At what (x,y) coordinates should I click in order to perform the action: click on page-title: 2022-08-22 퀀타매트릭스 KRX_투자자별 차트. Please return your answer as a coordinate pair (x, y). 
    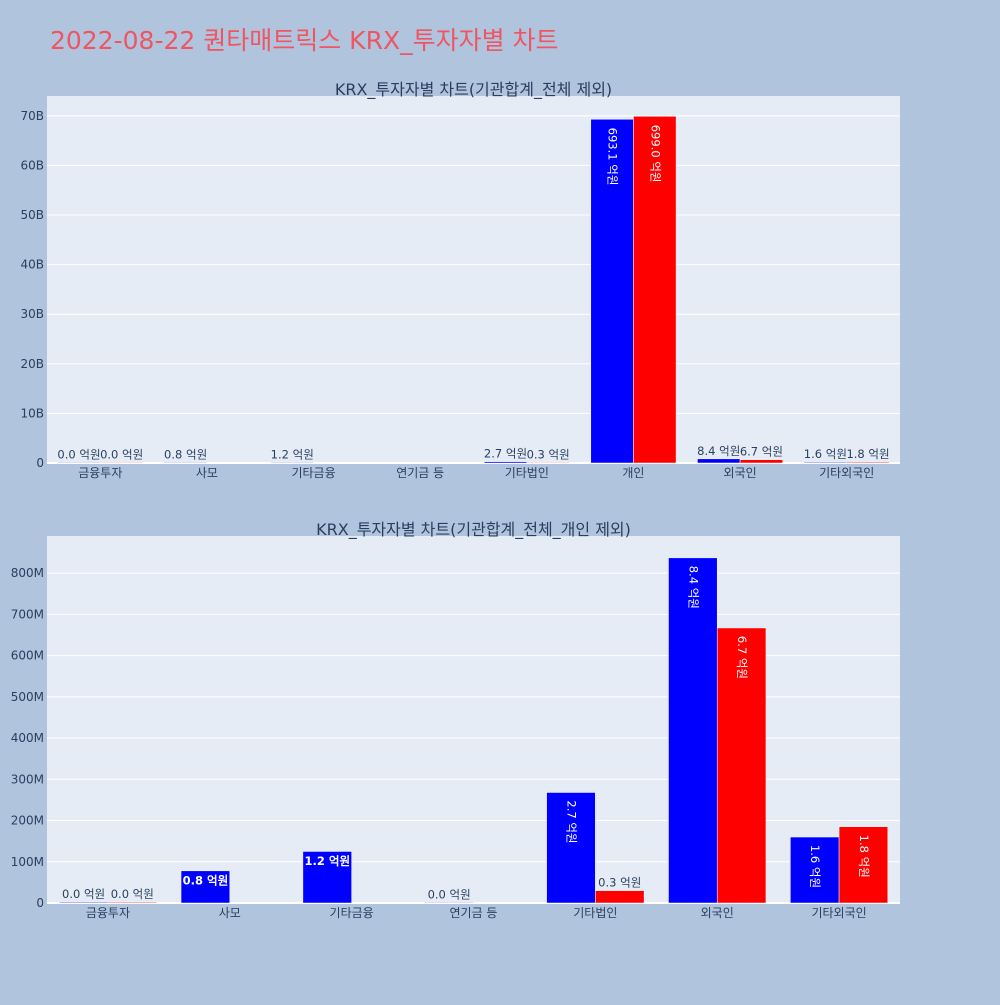
    Looking at the image, I should click on (304, 40).